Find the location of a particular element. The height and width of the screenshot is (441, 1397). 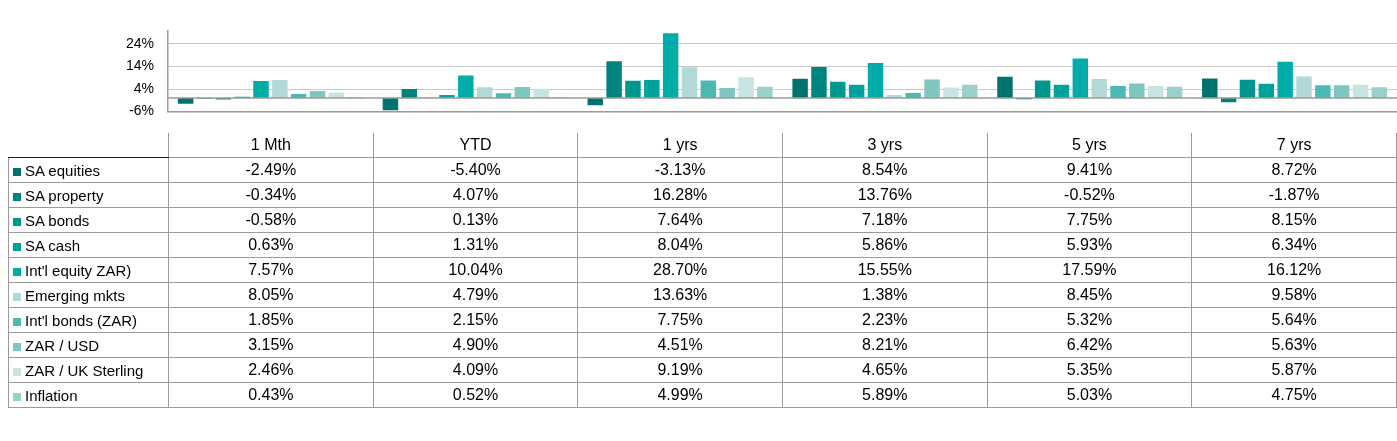

y-tick-label: 14% is located at coordinates (139, 65).